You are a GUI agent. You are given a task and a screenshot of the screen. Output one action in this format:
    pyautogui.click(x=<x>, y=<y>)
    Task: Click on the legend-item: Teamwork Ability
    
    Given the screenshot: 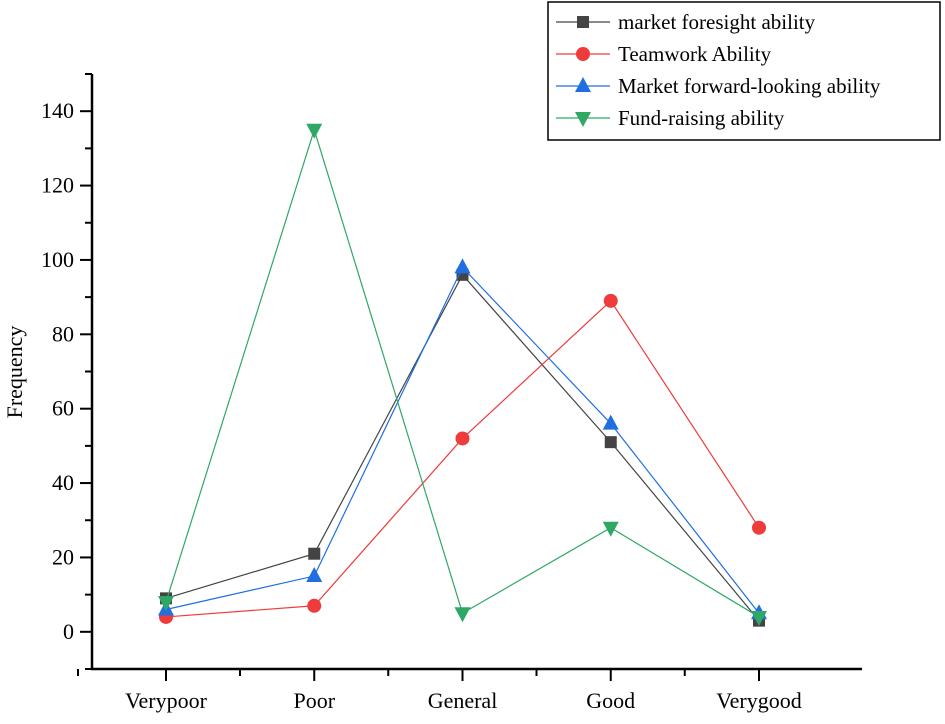 What is the action you would take?
    pyautogui.click(x=664, y=54)
    